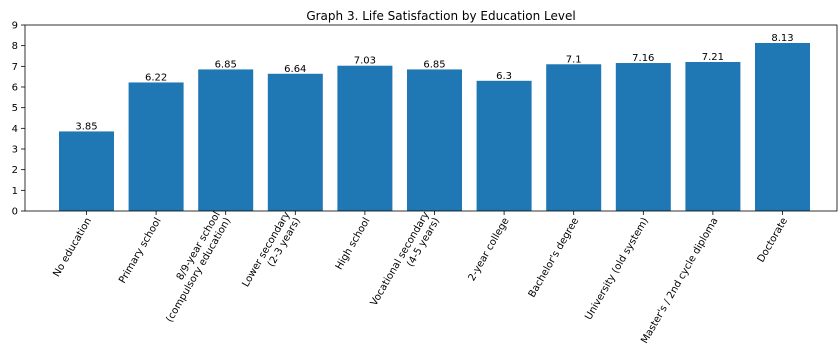 Image resolution: width=838 pixels, height=346 pixels. What do you see at coordinates (193, 267) in the screenshot?
I see `x-tick-label: 8/9-year school(compulsory education)` at bounding box center [193, 267].